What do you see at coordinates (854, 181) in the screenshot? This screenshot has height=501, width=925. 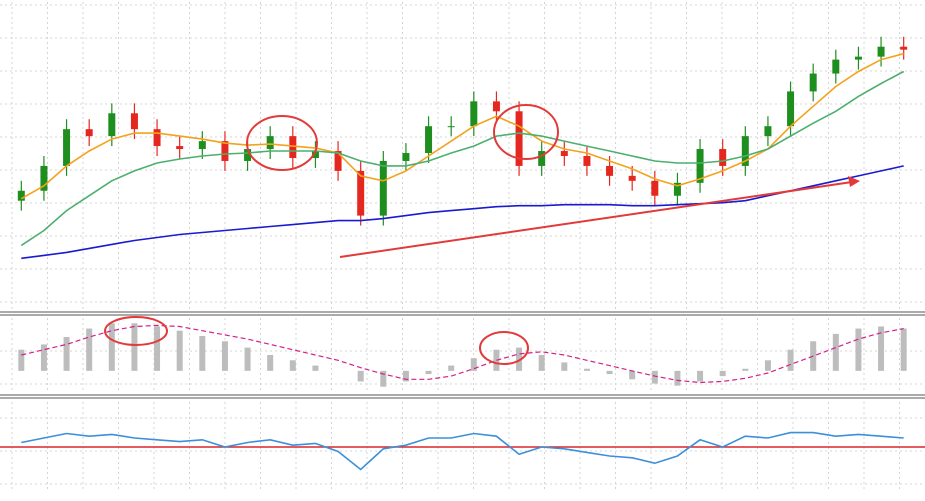 I see `arrow-head` at bounding box center [854, 181].